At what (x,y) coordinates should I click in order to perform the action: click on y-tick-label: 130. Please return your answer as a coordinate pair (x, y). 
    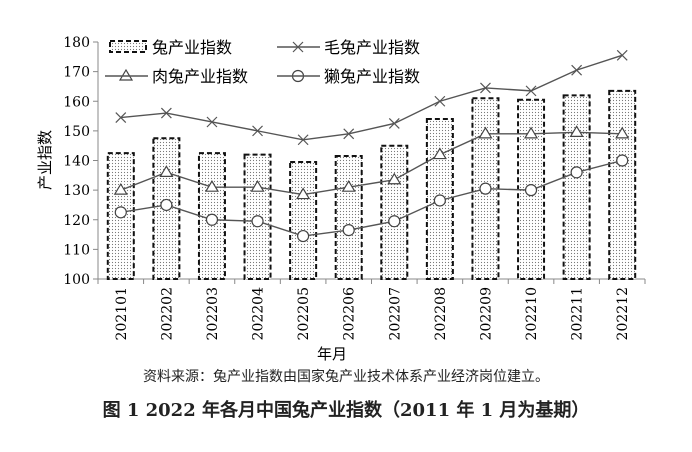
    Looking at the image, I should click on (76, 191).